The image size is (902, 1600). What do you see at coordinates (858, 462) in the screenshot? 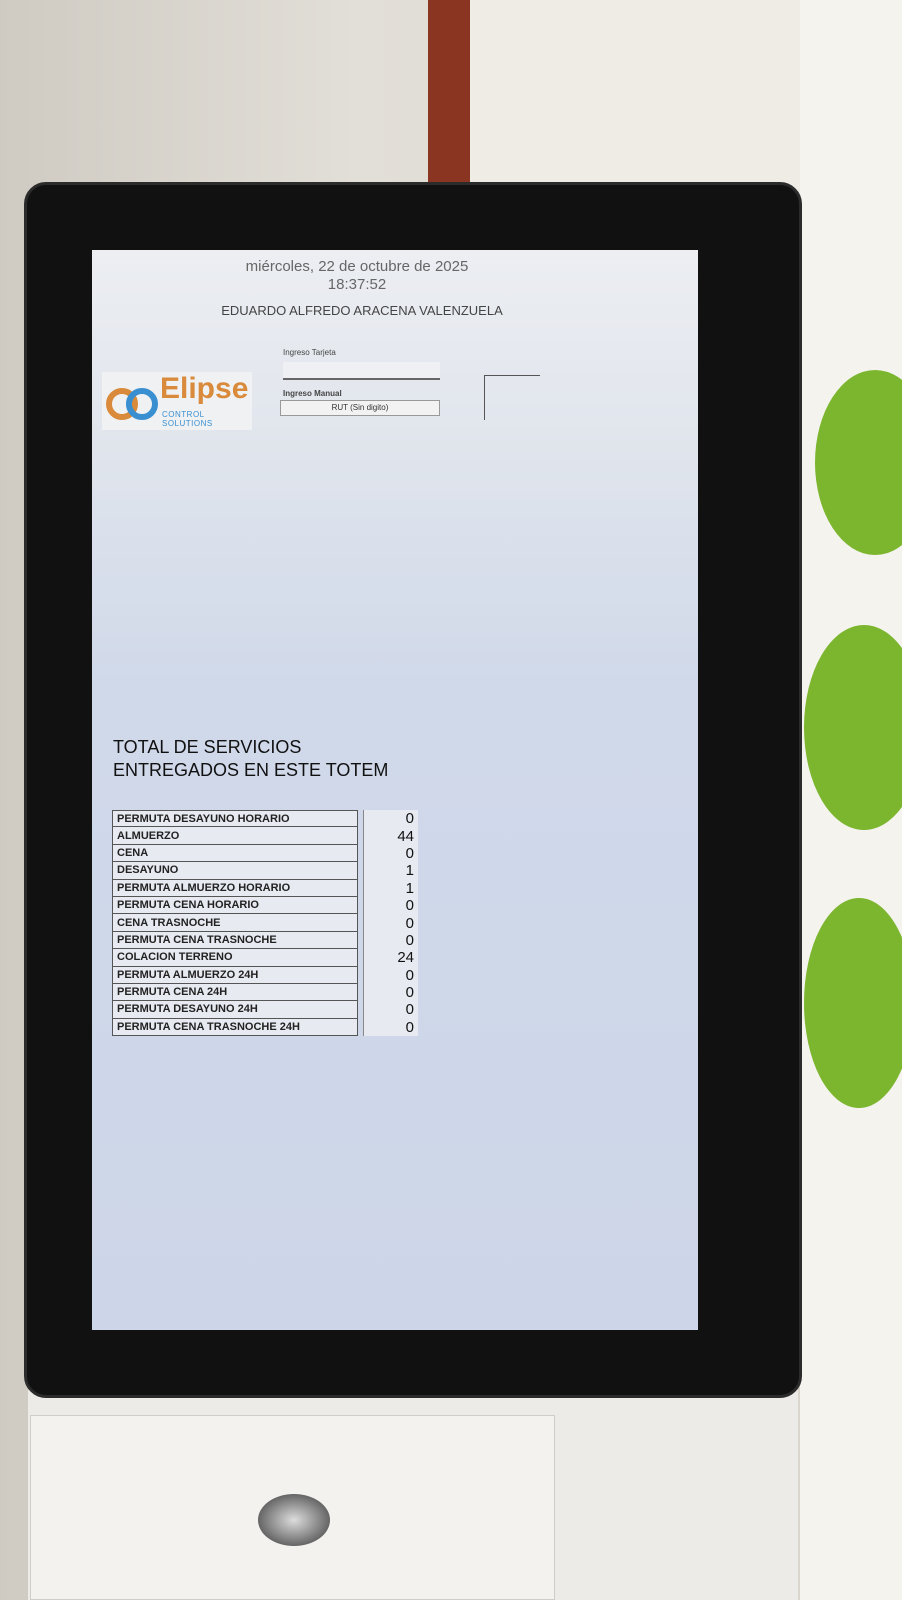
I see `green-circle-icon` at bounding box center [858, 462].